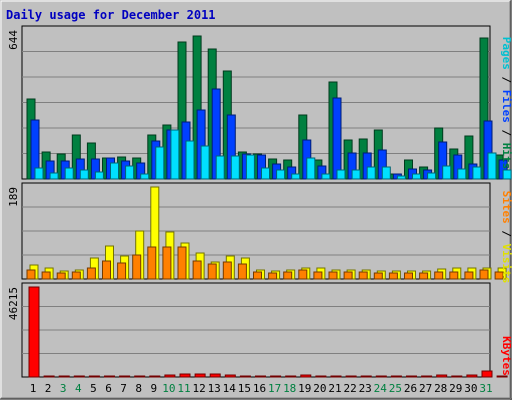 The height and width of the screenshot is (400, 512). I want to click on y-max-label: 644, so click(13, 40).